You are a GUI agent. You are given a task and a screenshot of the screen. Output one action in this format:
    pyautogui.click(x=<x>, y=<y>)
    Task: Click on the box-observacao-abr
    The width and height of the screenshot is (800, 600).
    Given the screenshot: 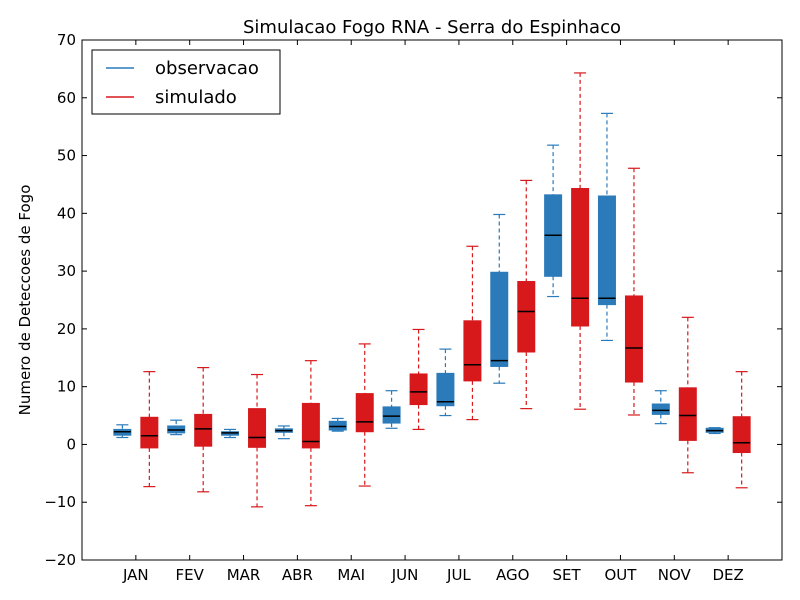 What is the action you would take?
    pyautogui.click(x=283, y=432)
    